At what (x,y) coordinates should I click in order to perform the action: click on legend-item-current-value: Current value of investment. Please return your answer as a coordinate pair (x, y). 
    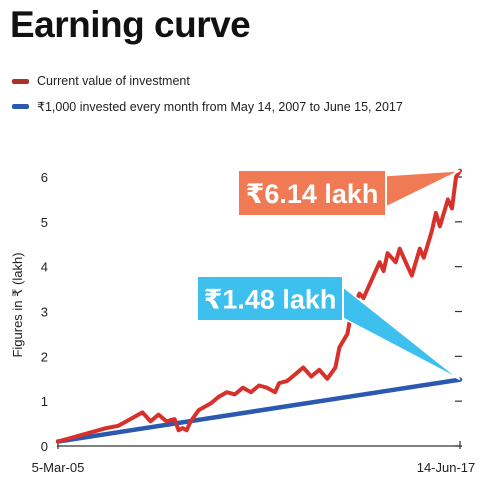
    Looking at the image, I should click on (101, 81).